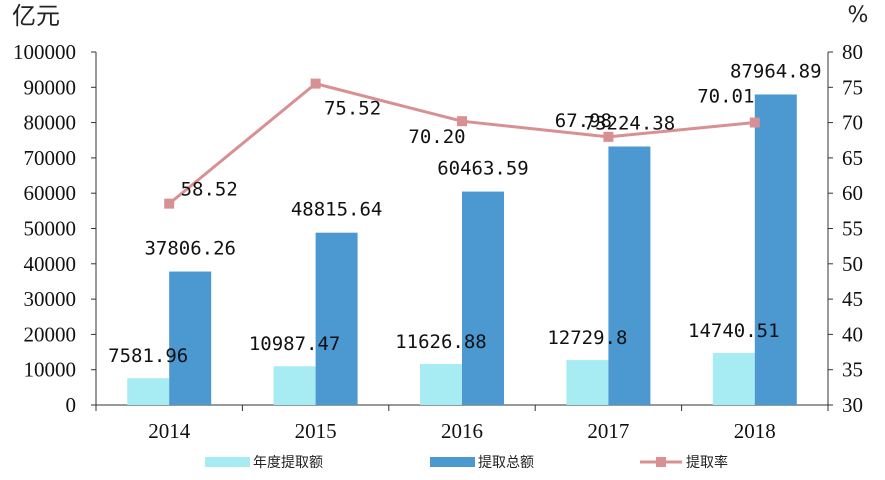 This screenshot has height=480, width=885. What do you see at coordinates (71, 405) in the screenshot?
I see `left-tick-label: 0` at bounding box center [71, 405].